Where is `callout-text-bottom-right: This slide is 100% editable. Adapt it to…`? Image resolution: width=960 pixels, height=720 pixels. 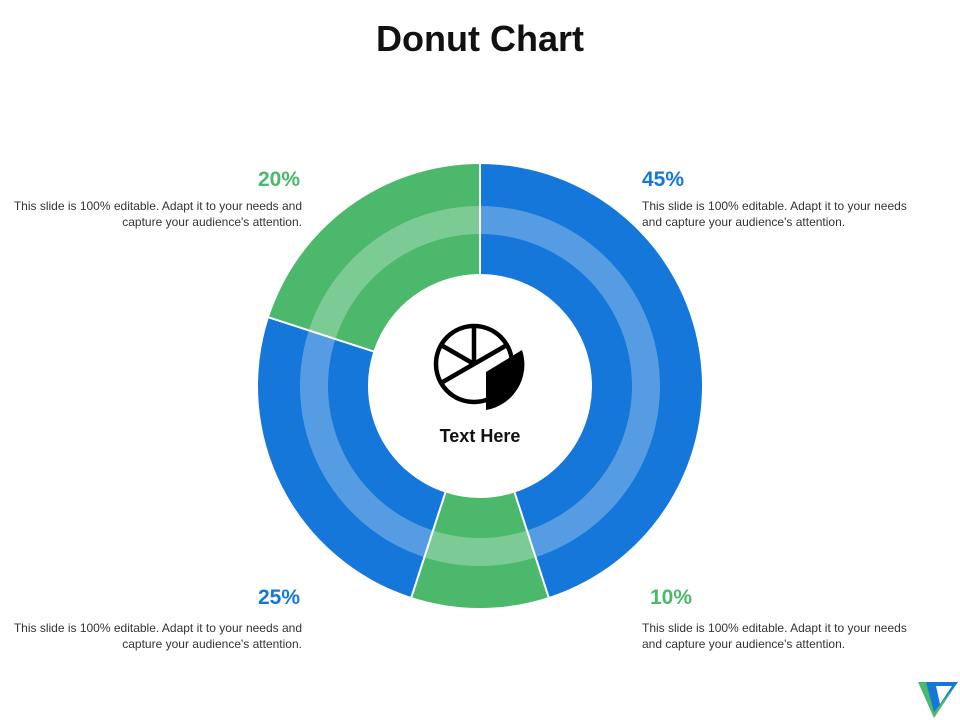
callout-text-bottom-right: This slide is 100% editable. Adapt it to… is located at coordinates (774, 636).